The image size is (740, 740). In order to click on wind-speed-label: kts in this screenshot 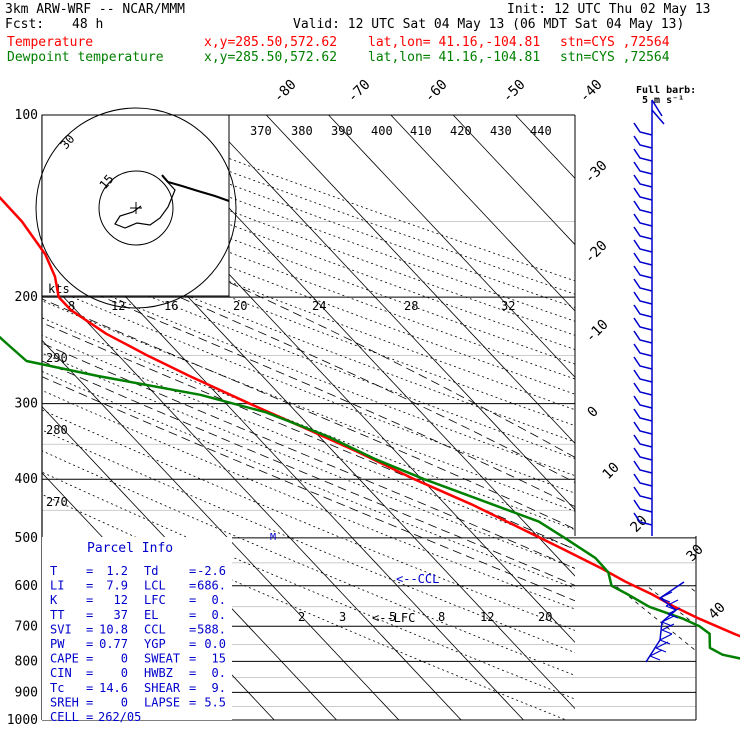, I will do `click(59, 289)`.